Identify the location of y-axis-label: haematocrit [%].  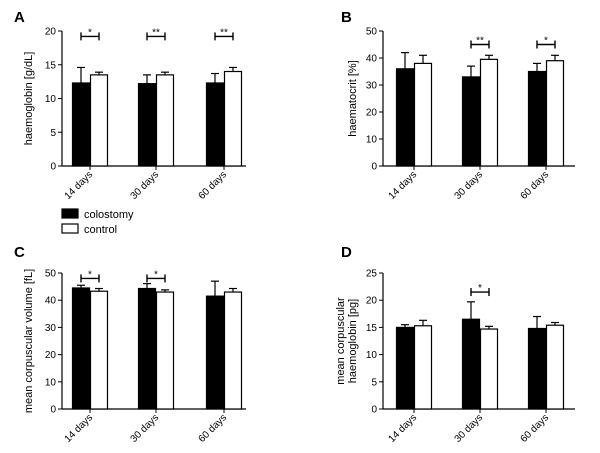
(353, 98).